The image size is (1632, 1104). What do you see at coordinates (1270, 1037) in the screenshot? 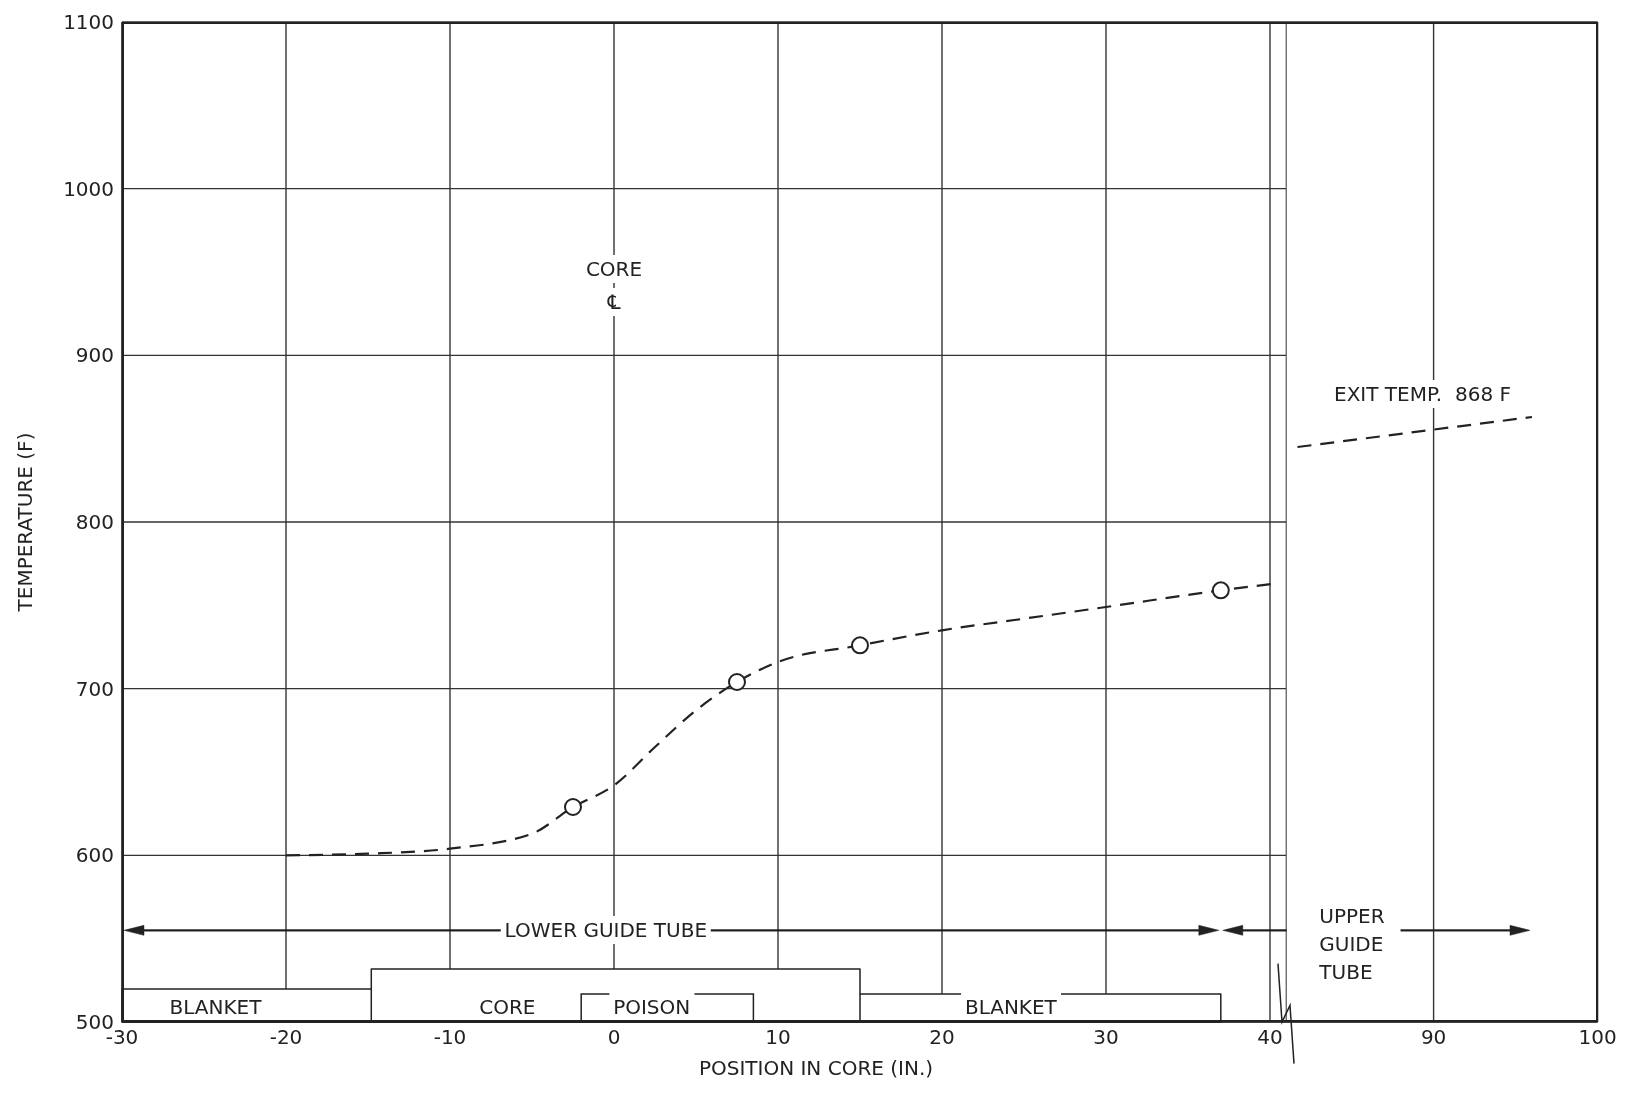
I see `x-tick-label: 40` at bounding box center [1270, 1037].